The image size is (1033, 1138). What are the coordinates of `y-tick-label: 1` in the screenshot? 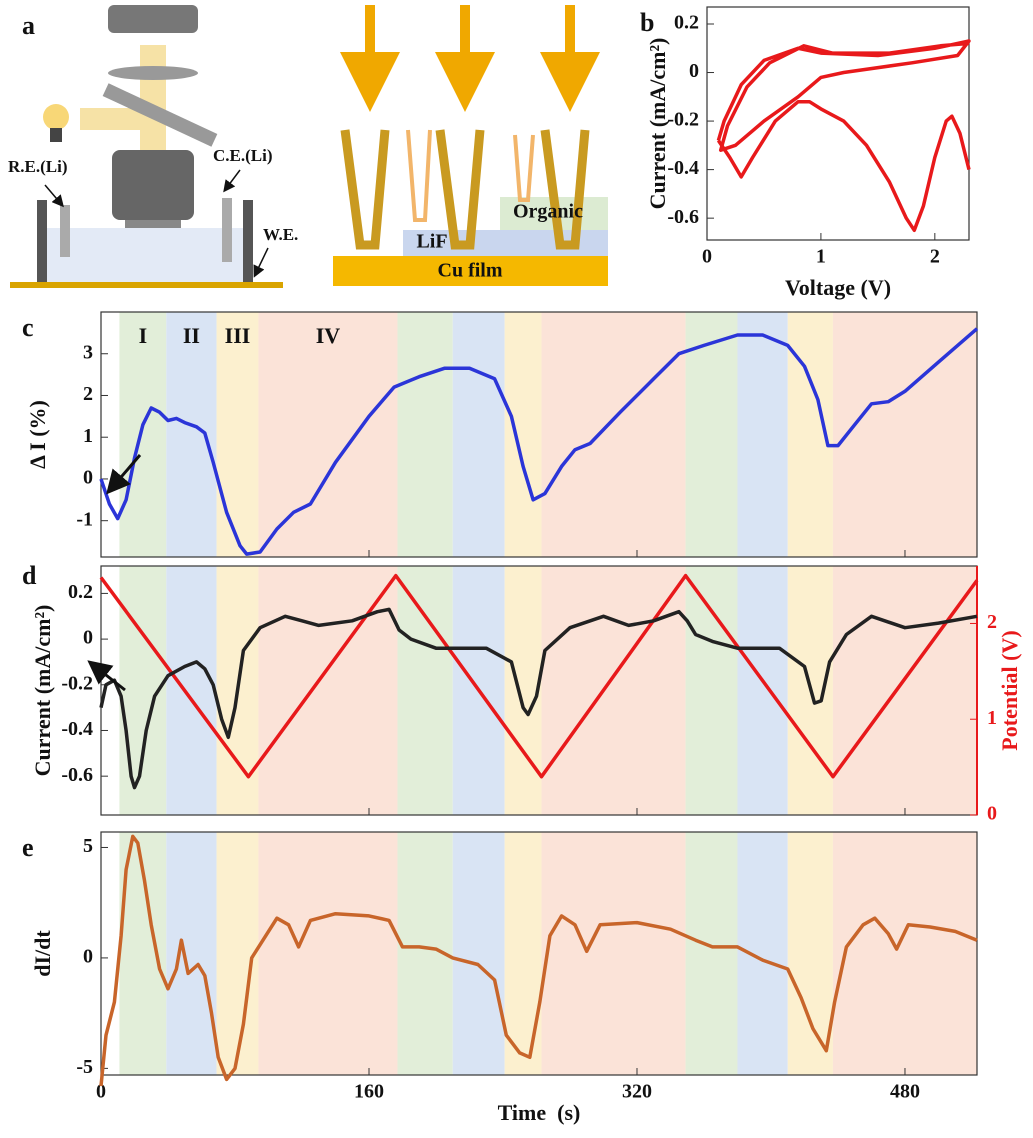 It's located at (88, 436).